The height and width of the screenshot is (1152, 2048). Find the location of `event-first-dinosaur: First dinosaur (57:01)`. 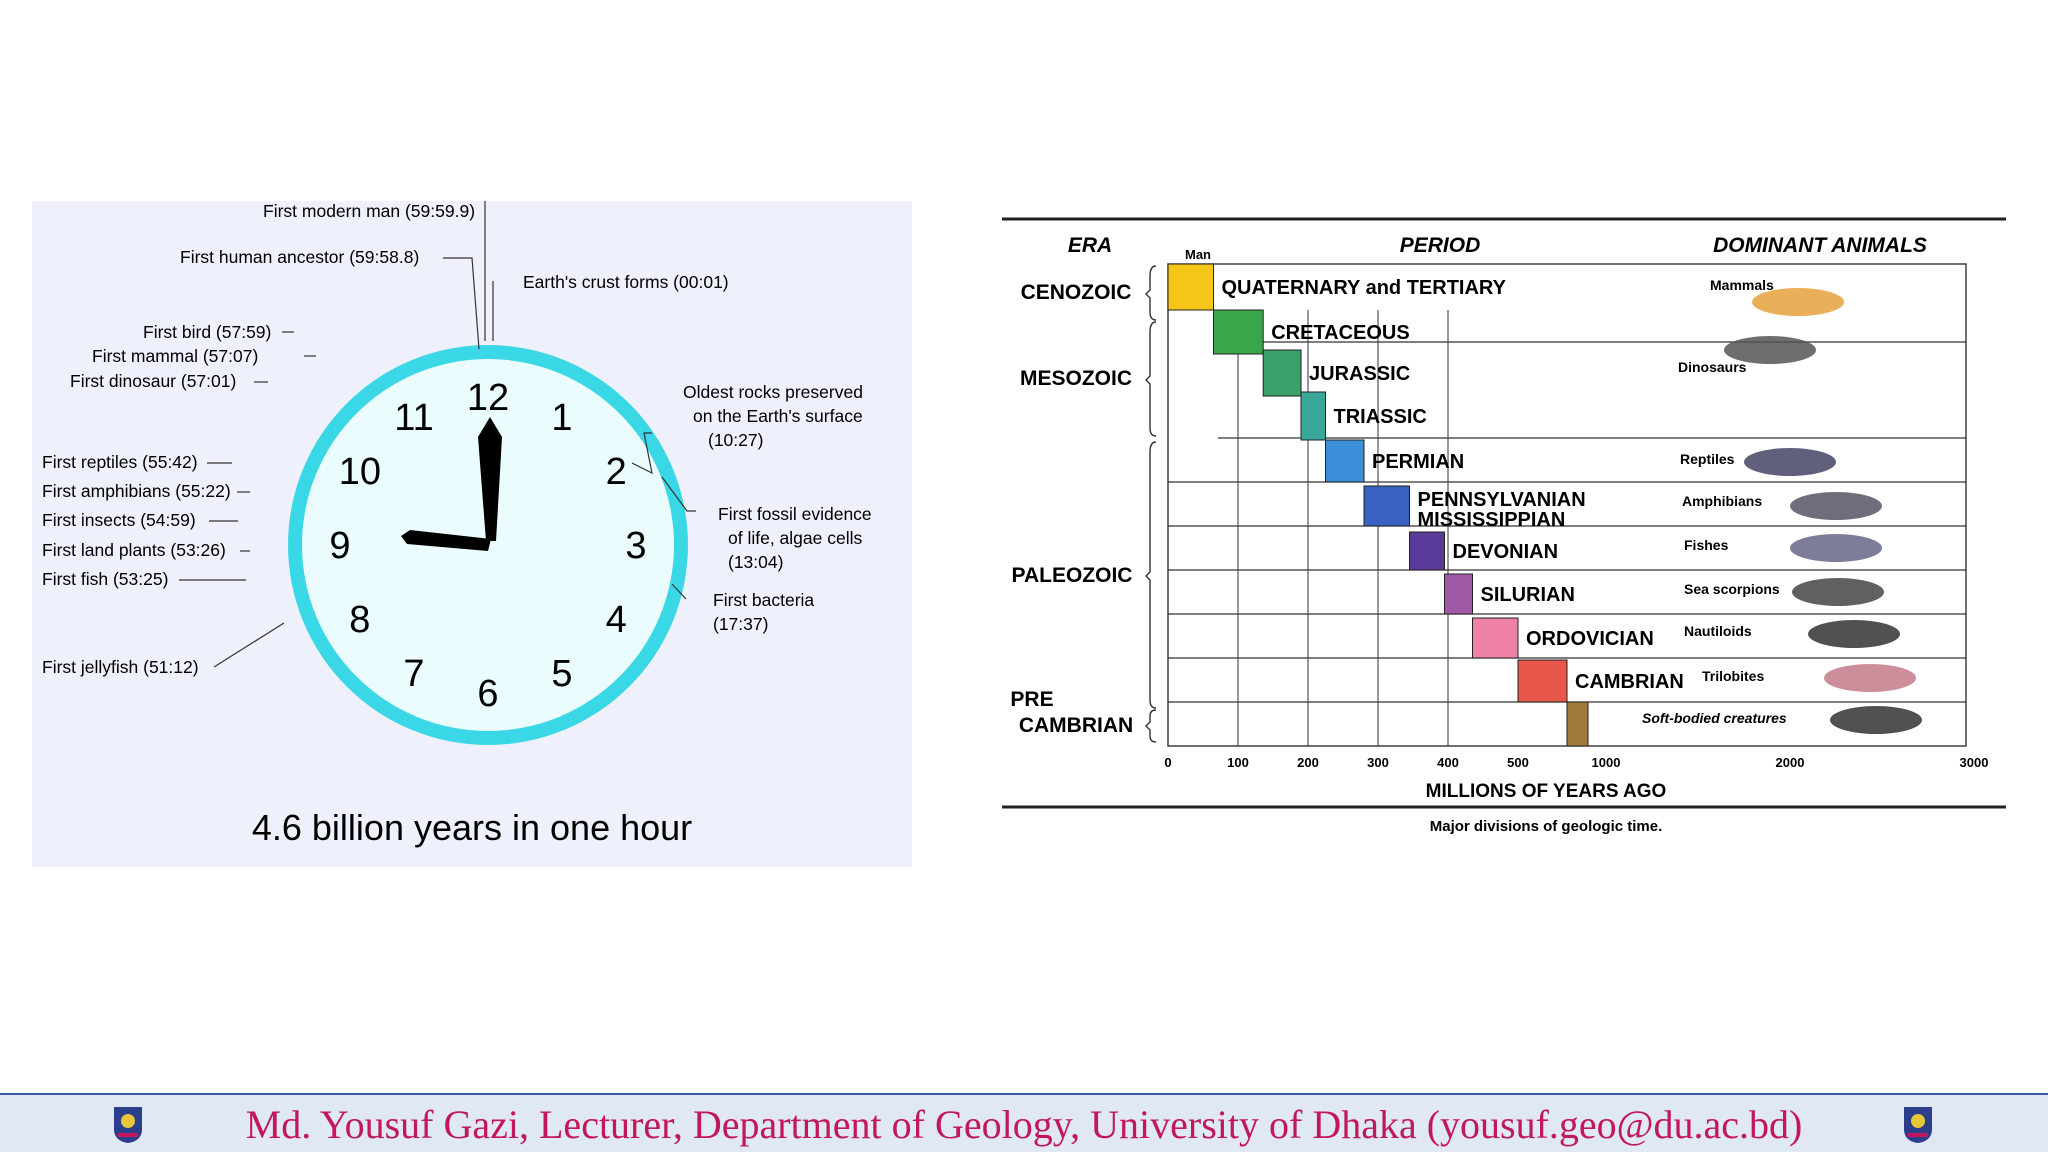

event-first-dinosaur: First dinosaur (57:01) is located at coordinates (153, 381).